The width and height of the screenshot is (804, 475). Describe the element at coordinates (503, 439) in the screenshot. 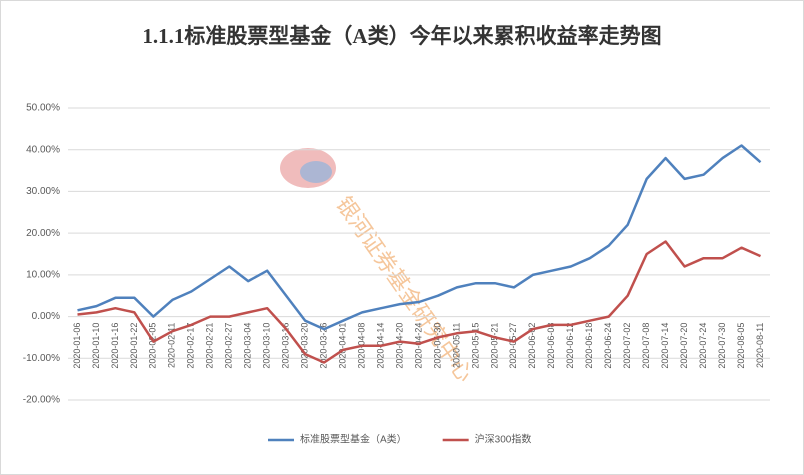

I see `legend-label: 沪深300指数` at that location.